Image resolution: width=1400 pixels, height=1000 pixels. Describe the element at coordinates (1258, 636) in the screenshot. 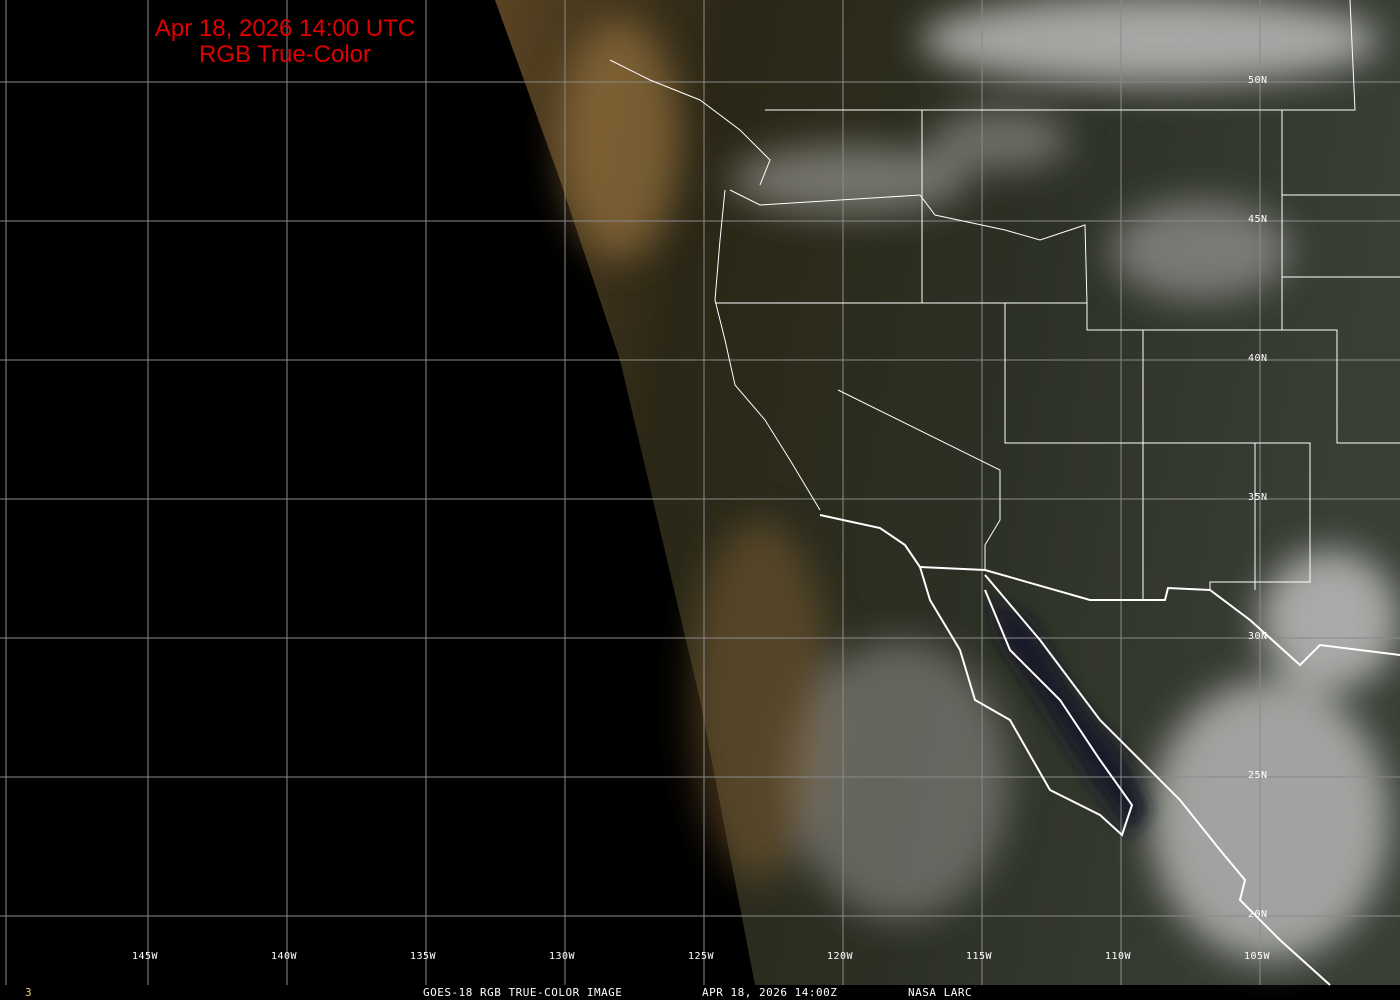

I see `lat-label: 30N` at that location.